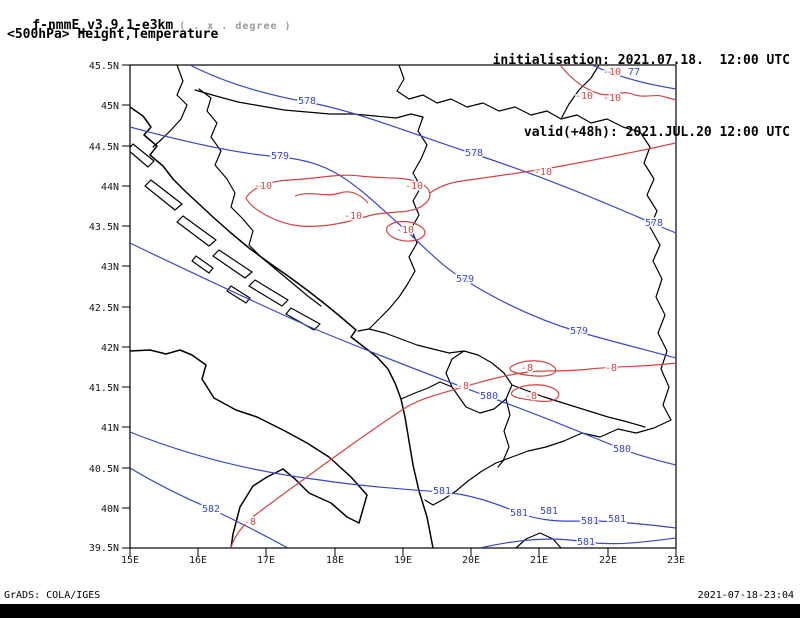  What do you see at coordinates (110, 509) in the screenshot?
I see `lat-label: 40N` at bounding box center [110, 509].